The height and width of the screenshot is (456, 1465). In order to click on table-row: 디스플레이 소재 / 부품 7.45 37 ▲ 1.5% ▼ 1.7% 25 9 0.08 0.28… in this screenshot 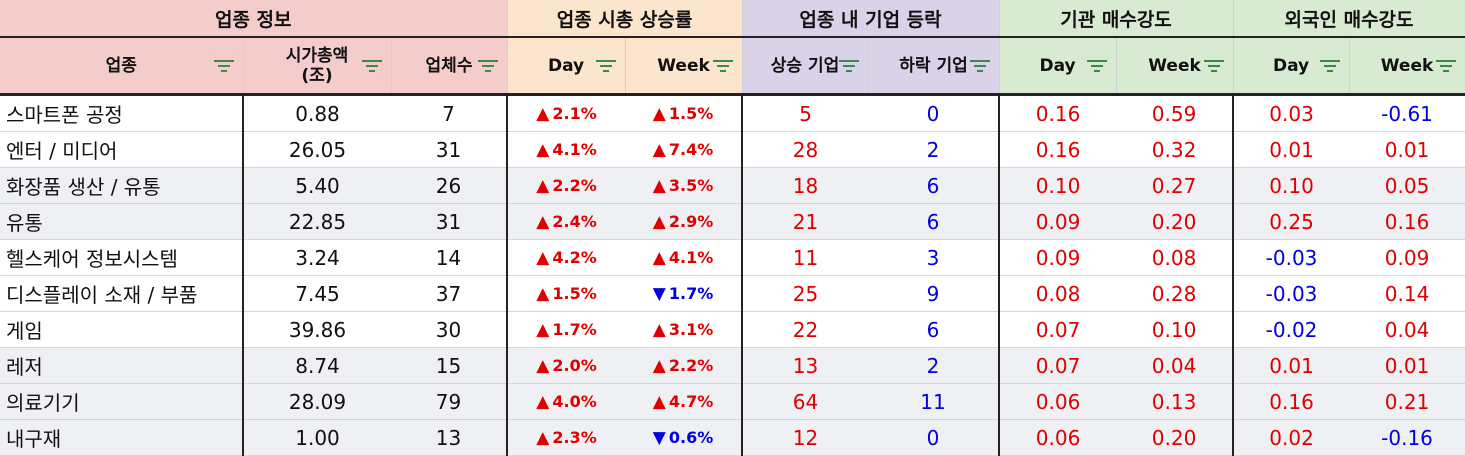, I will do `click(732, 293)`.